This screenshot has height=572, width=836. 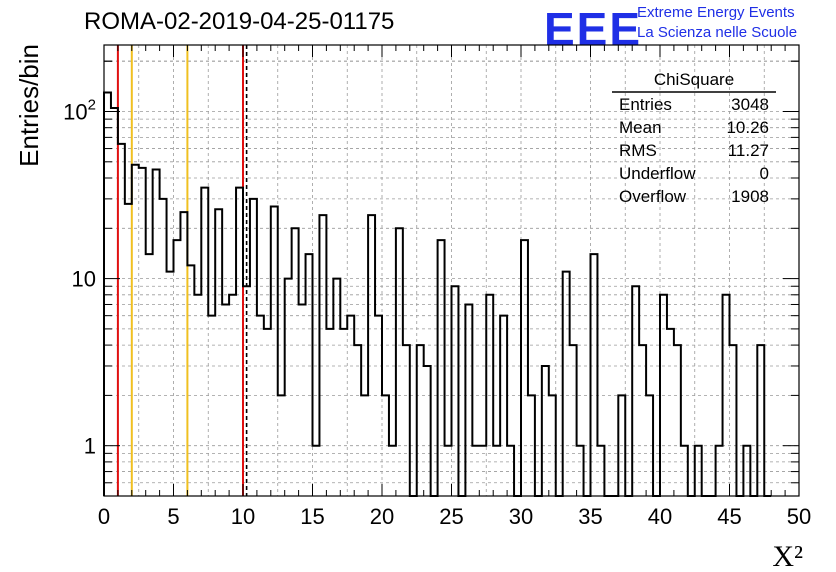 I want to click on stats-value: 10.26, so click(x=747, y=127).